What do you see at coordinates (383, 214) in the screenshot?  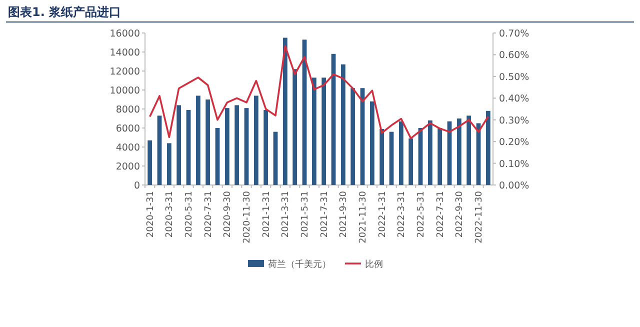 I see `x-tick-label: 2022-1-31` at bounding box center [383, 214].